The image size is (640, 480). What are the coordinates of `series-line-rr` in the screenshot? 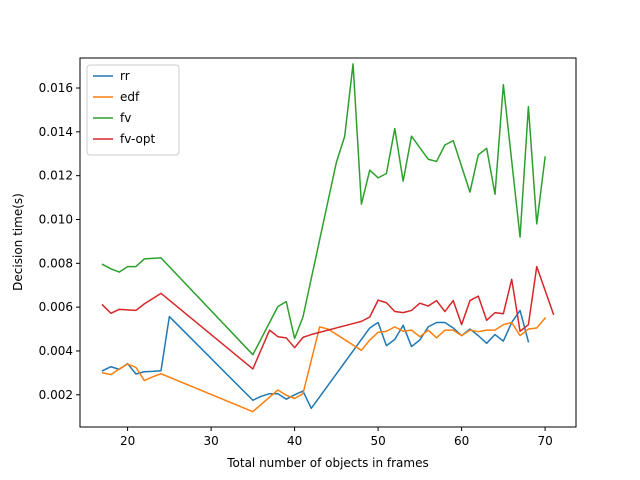 It's located at (315, 359).